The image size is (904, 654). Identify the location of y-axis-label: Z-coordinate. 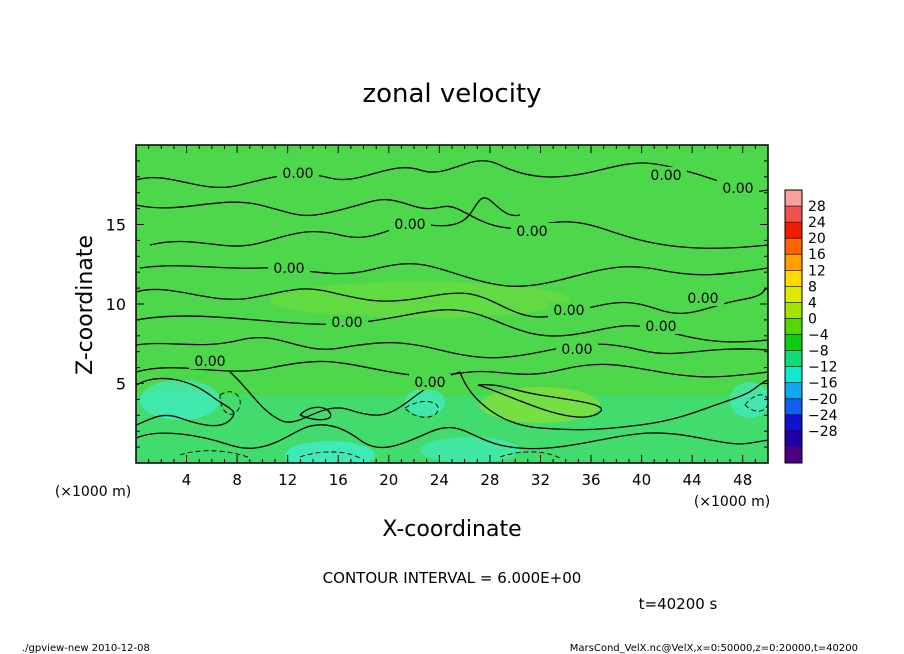
(85, 305).